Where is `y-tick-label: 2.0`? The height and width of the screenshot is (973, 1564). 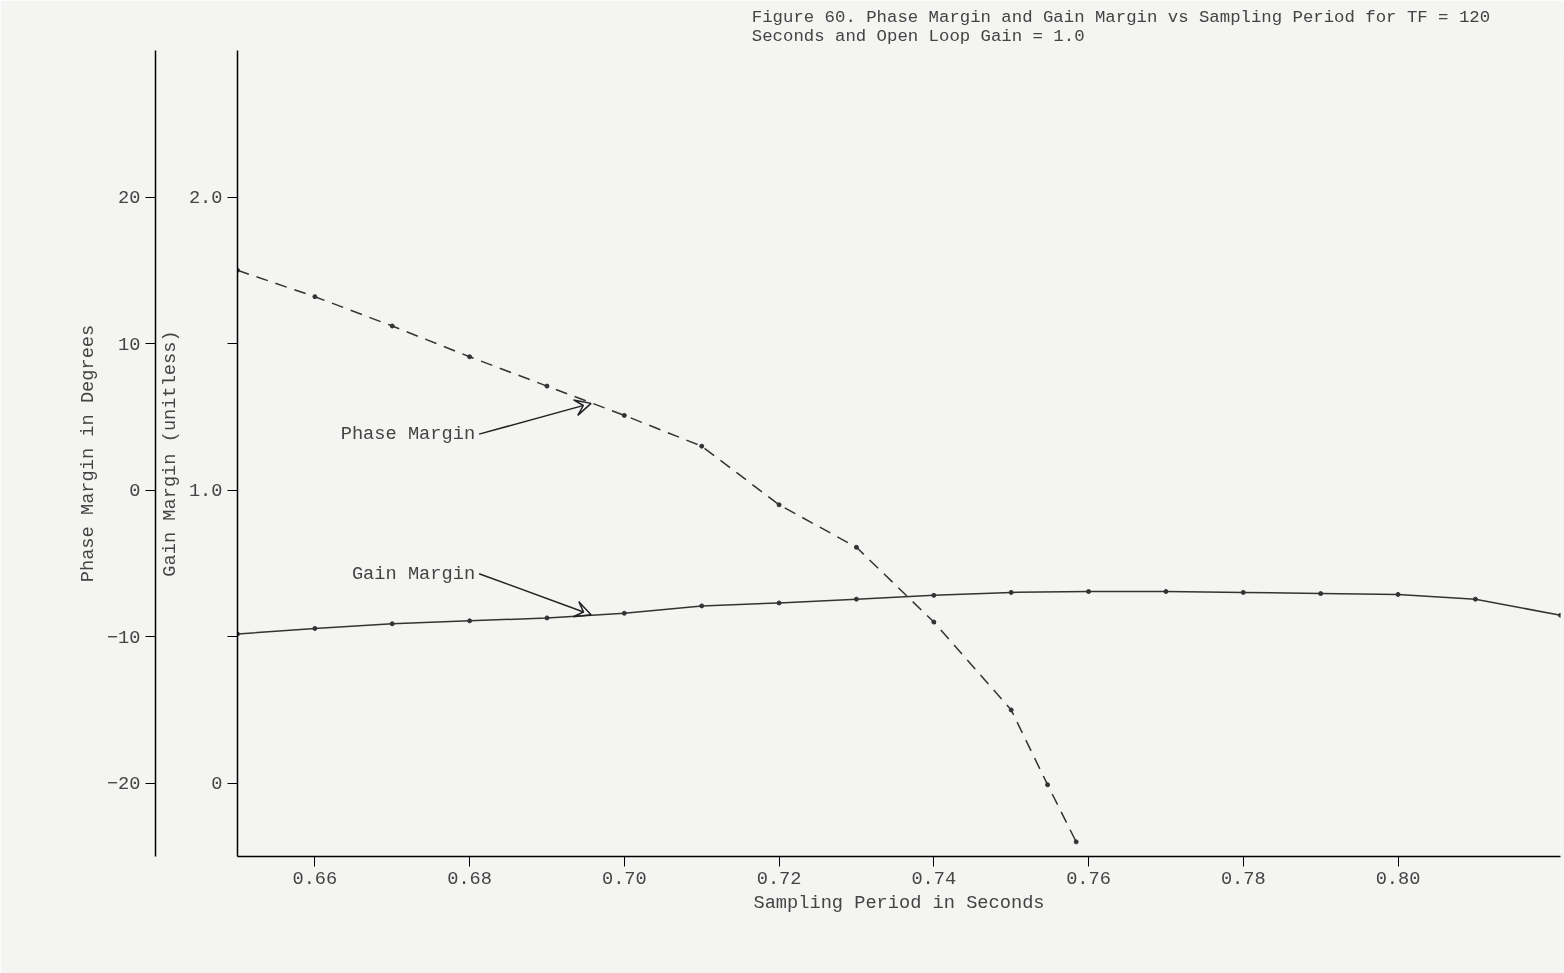 y-tick-label: 2.0 is located at coordinates (205, 198).